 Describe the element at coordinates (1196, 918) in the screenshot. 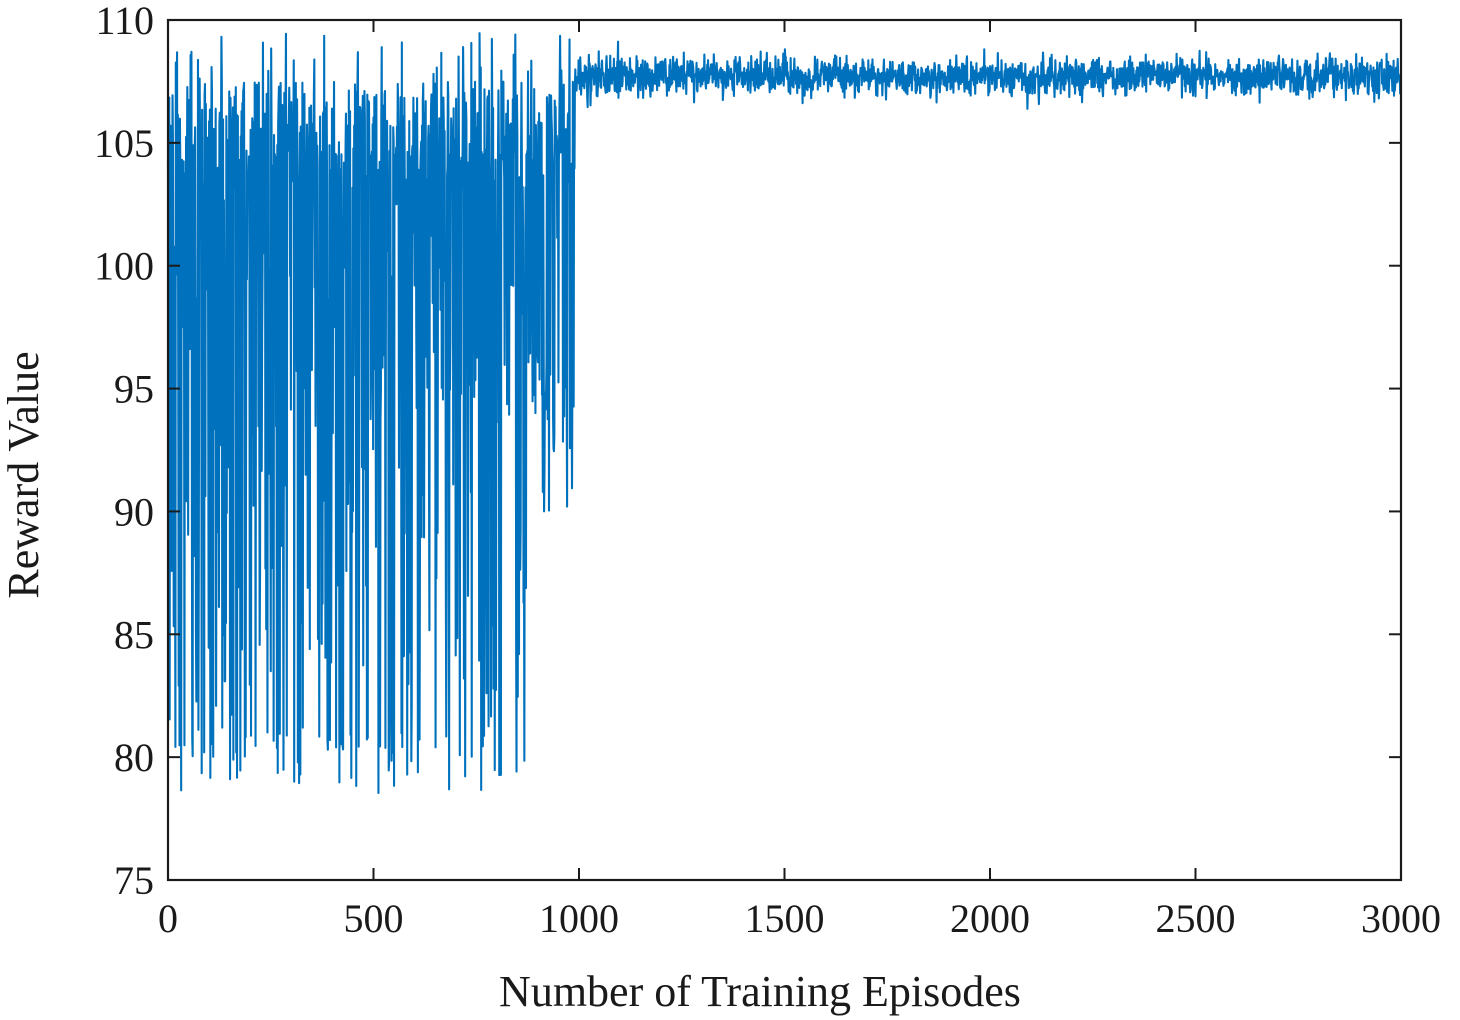

I see `x-tick-label: 2500` at that location.